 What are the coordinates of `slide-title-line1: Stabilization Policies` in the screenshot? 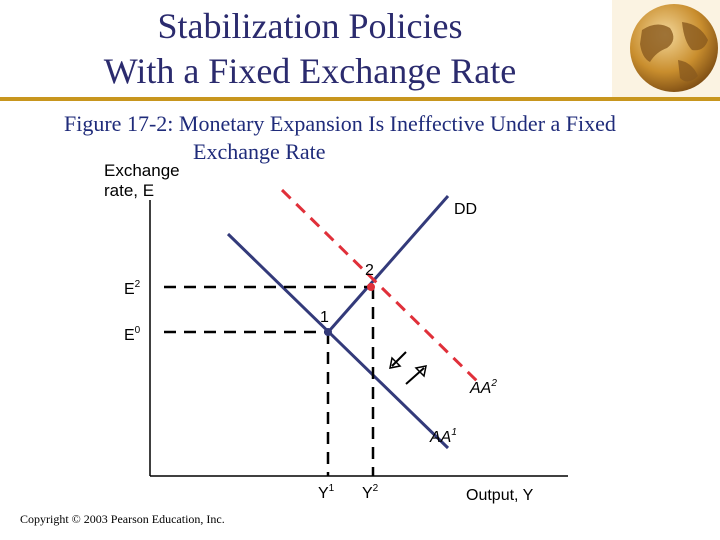 It's located at (310, 26).